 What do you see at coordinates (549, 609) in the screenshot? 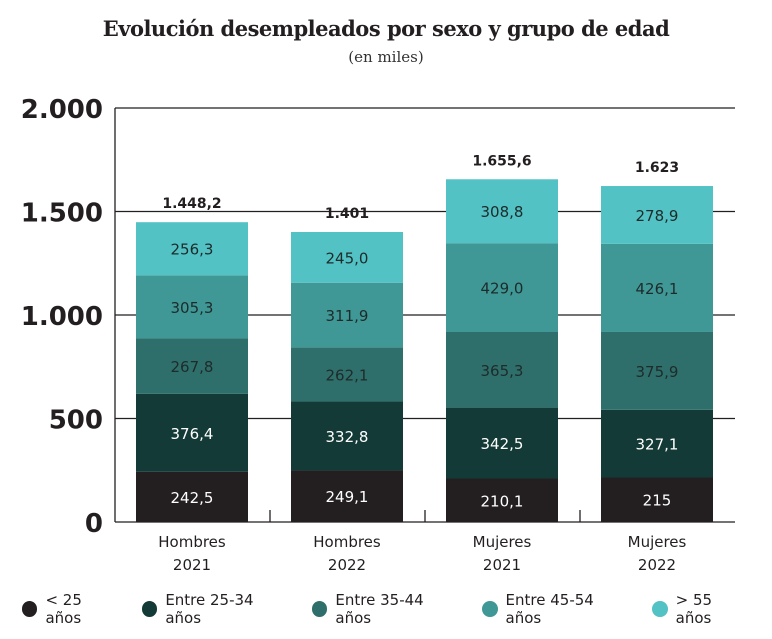
I see `legend-label: Entre 45-54 años` at bounding box center [549, 609].